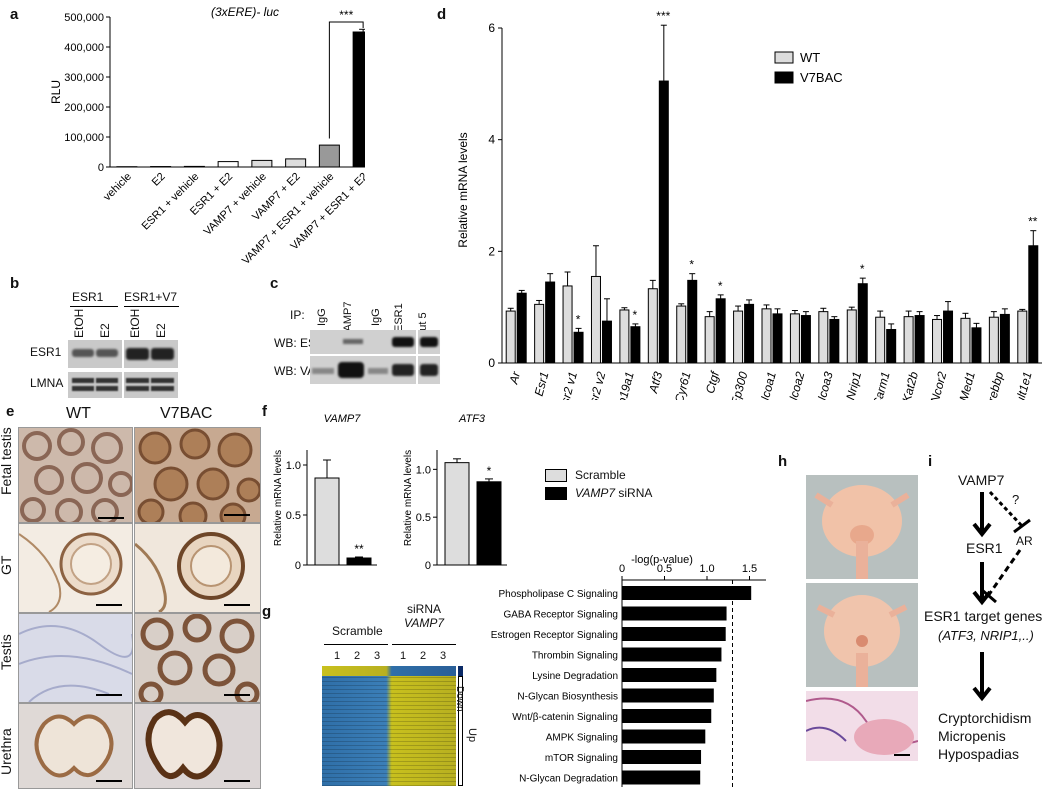  I want to click on y-tick-label: N-Glycan Biosynthesis, so click(567, 697).